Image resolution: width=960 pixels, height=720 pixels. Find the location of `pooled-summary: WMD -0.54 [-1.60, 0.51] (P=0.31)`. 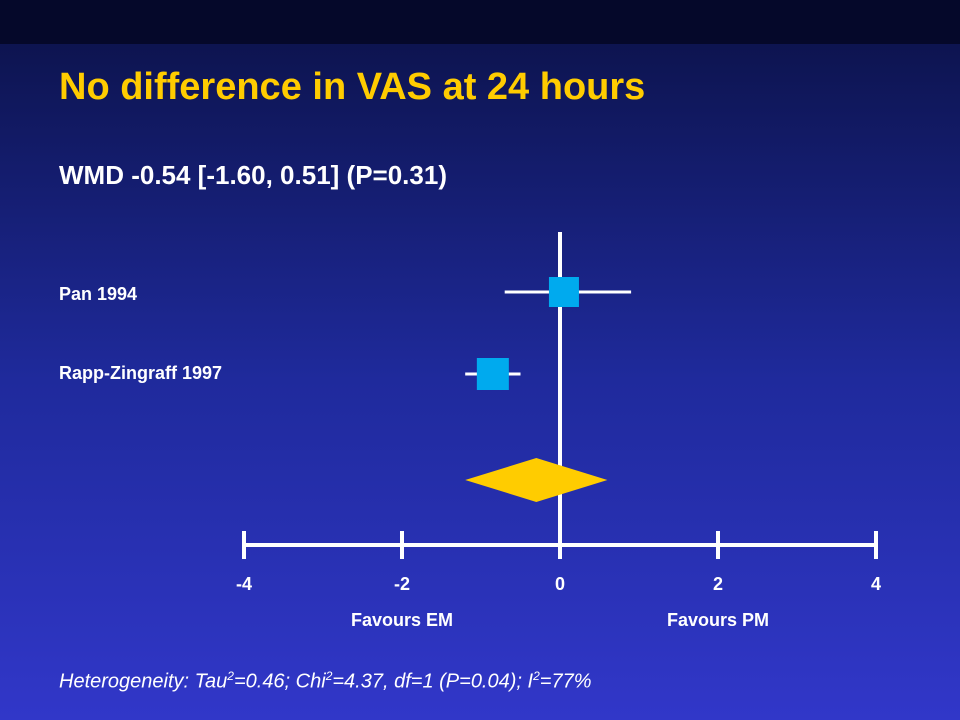

pooled-summary: WMD -0.54 [-1.60, 0.51] (P=0.31) is located at coordinates (253, 175).